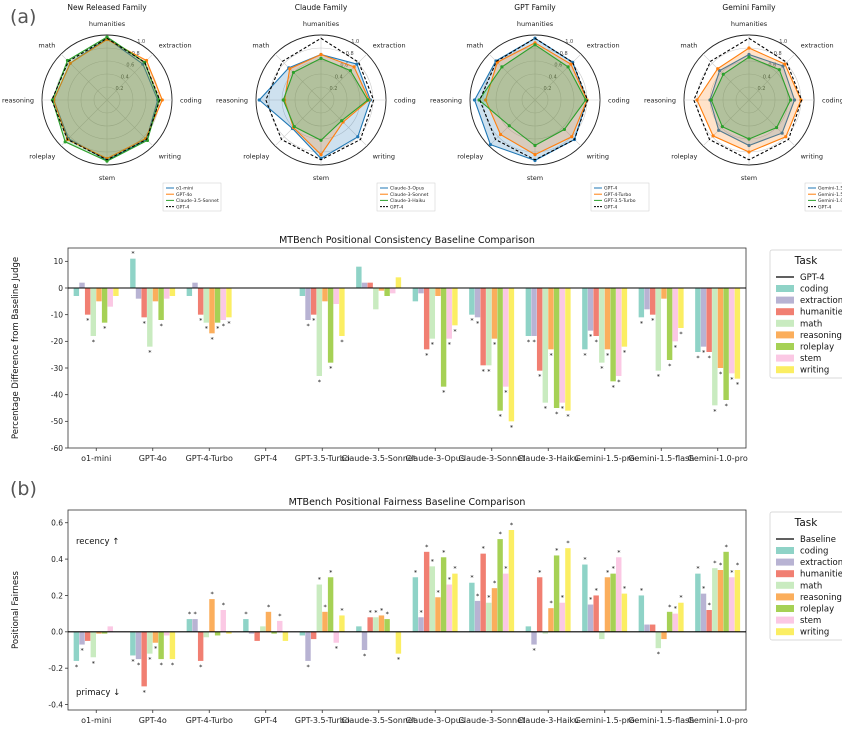  What do you see at coordinates (761, 89) in the screenshot?
I see `radar-tick-label: 0.2` at bounding box center [761, 89].